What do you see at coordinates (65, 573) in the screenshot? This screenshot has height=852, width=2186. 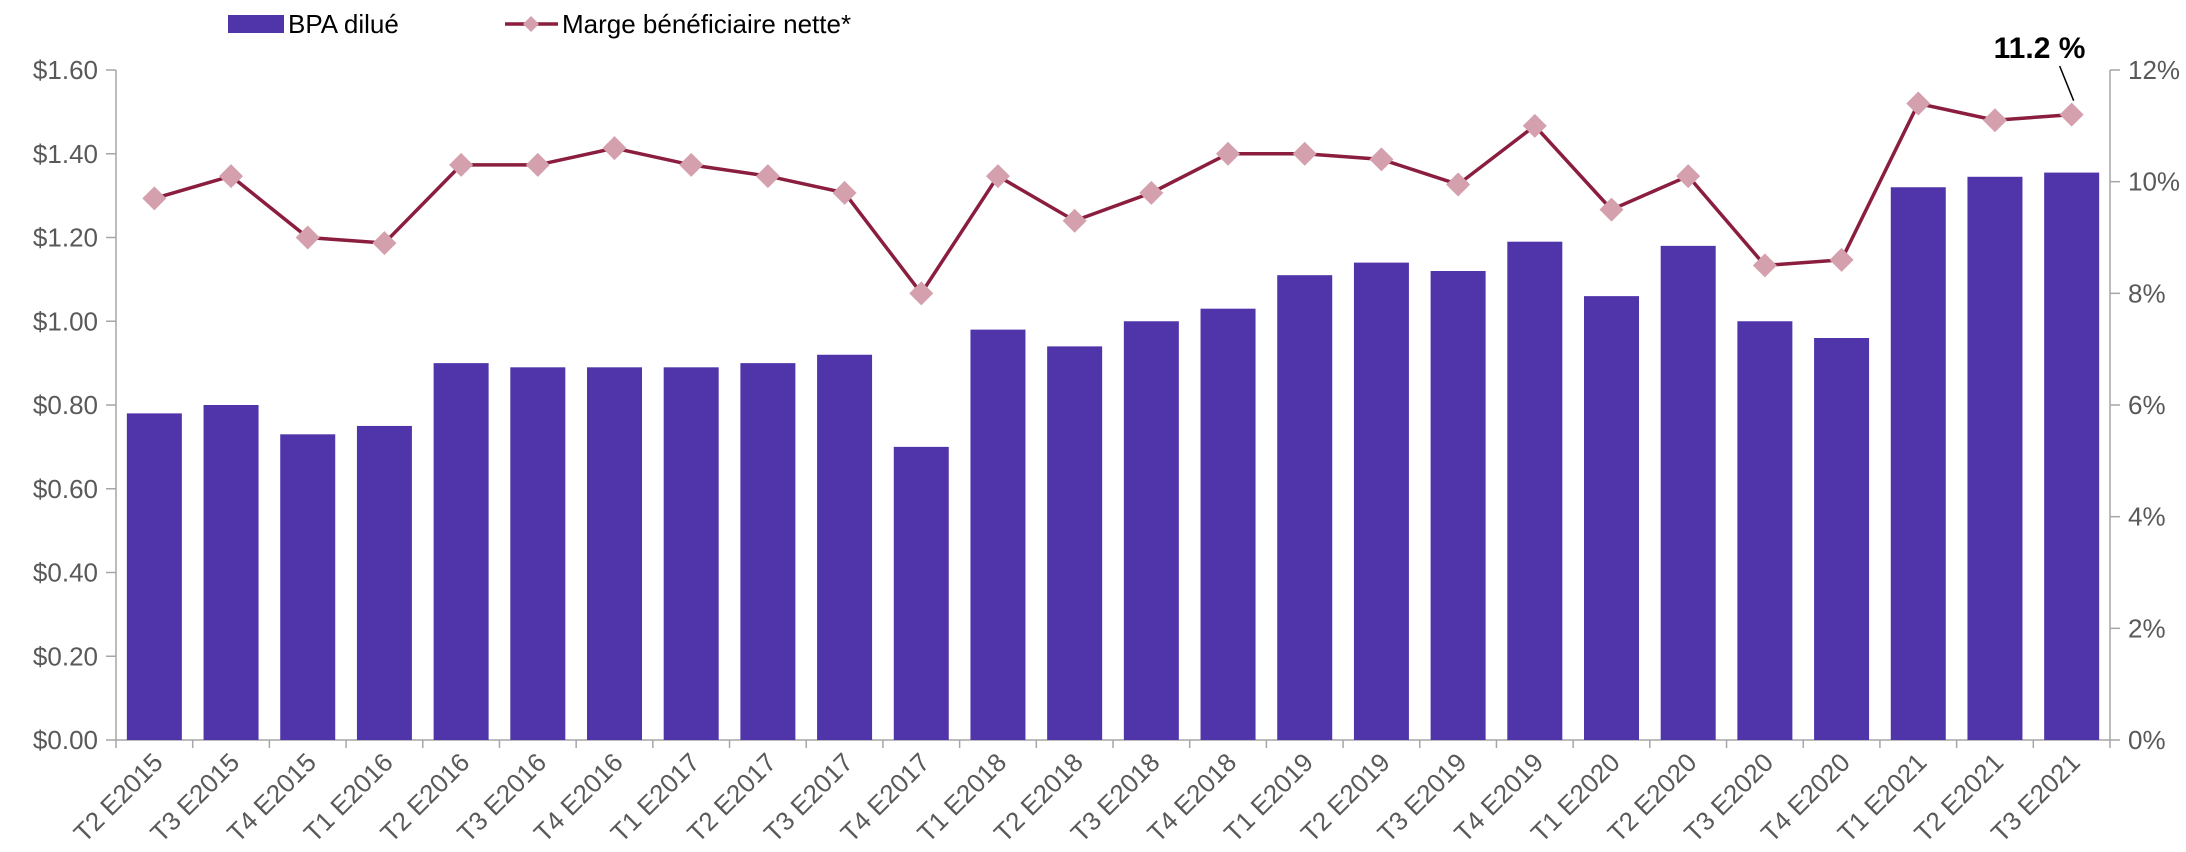 I see `y-left-tick-label: $0.40` at bounding box center [65, 573].